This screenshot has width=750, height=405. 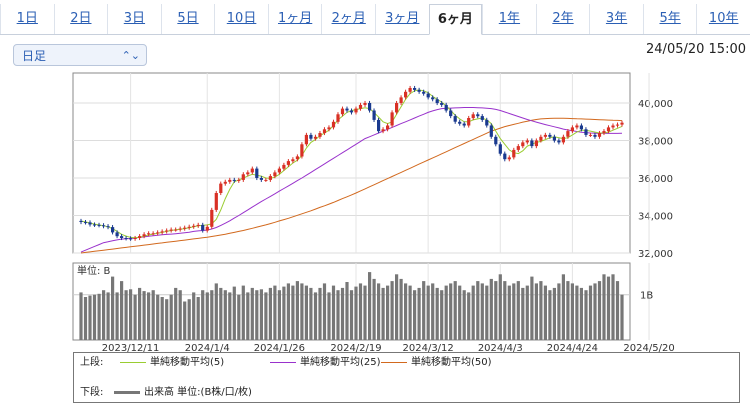 What do you see at coordinates (241, 19) in the screenshot?
I see `tab-4: 10日` at bounding box center [241, 19].